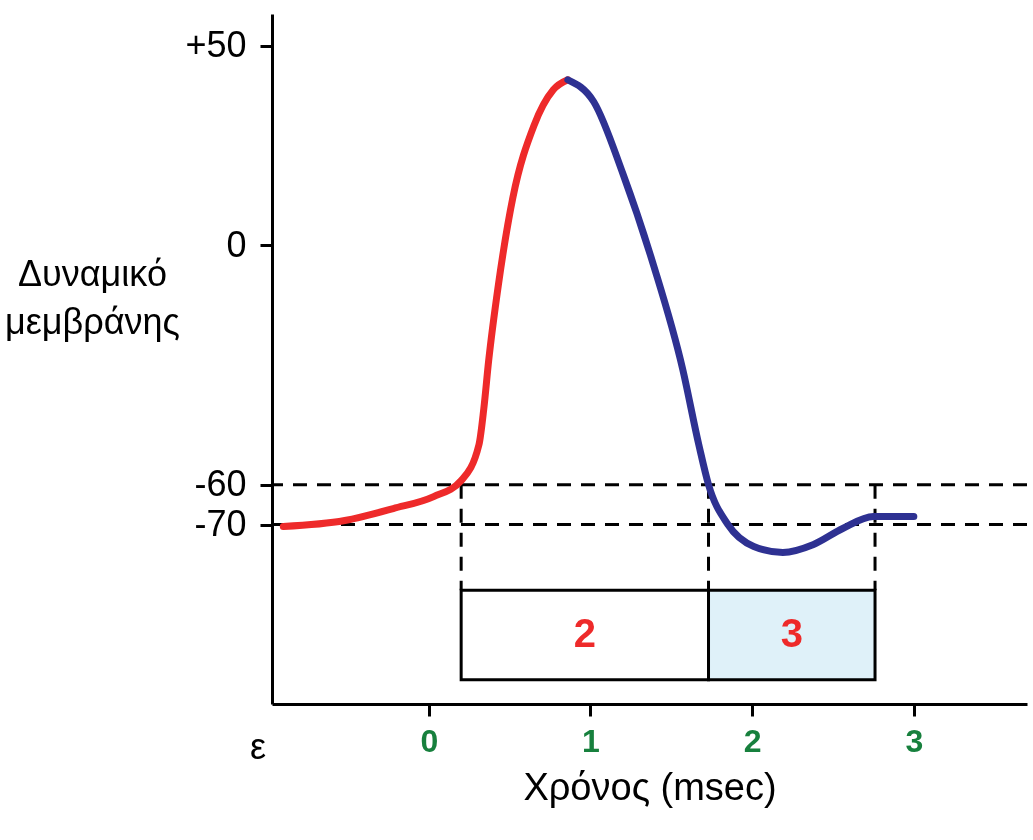 The width and height of the screenshot is (1033, 840). I want to click on x-axis-title: Χρόνος (msec), so click(650, 786).